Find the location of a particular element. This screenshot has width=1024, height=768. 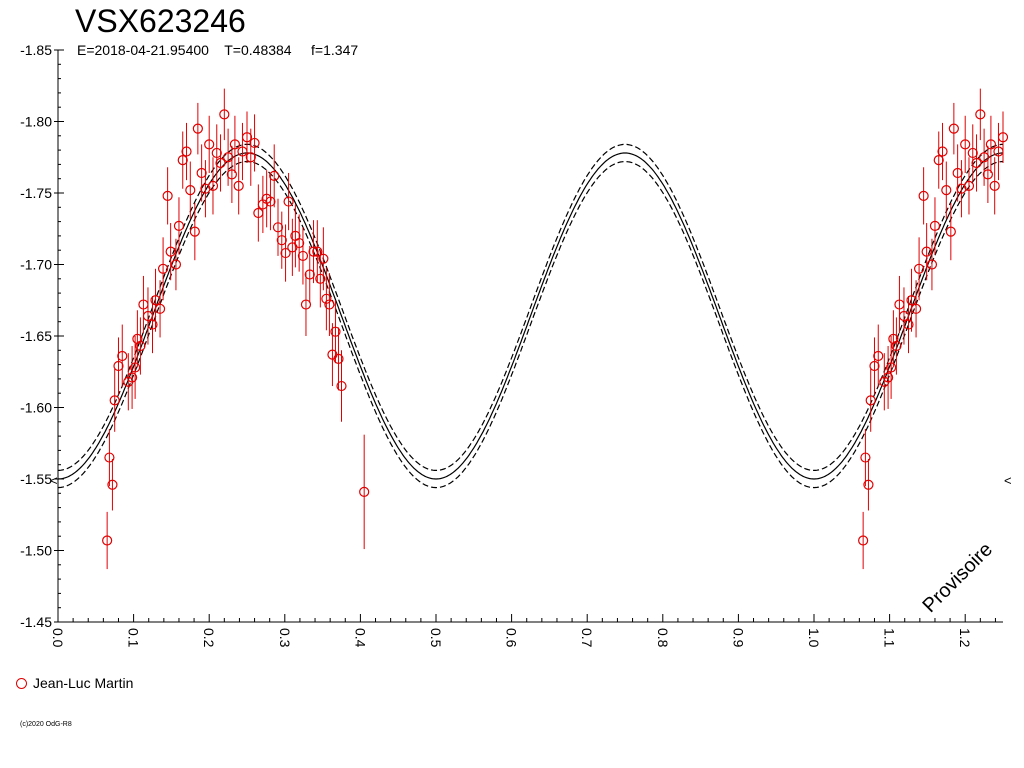

x-tick-label: 0.7 is located at coordinates (587, 638).